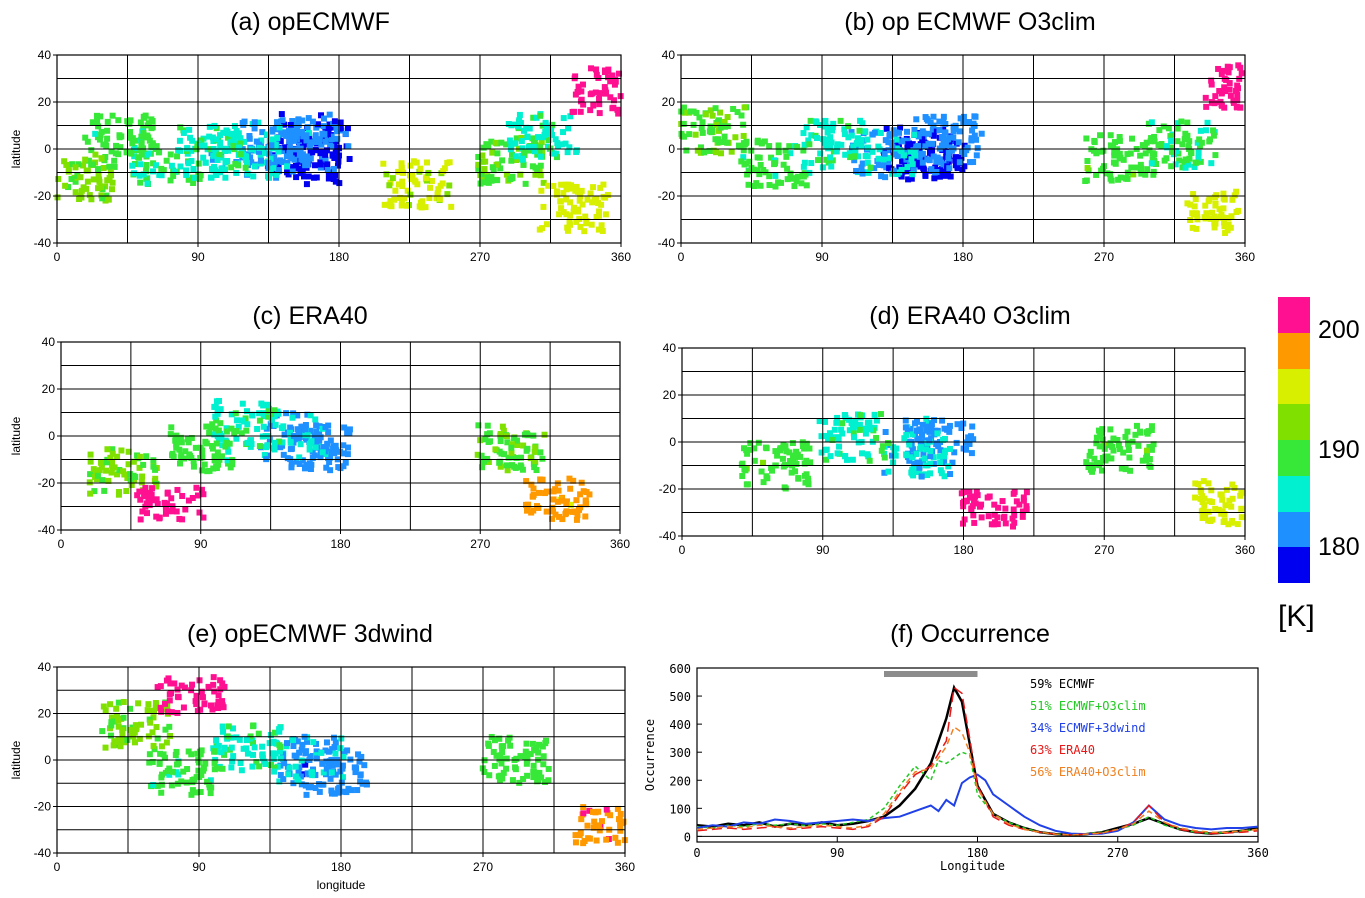 This screenshot has width=1365, height=898. Describe the element at coordinates (198, 257) in the screenshot. I see `x-tick-label: 90` at that location.